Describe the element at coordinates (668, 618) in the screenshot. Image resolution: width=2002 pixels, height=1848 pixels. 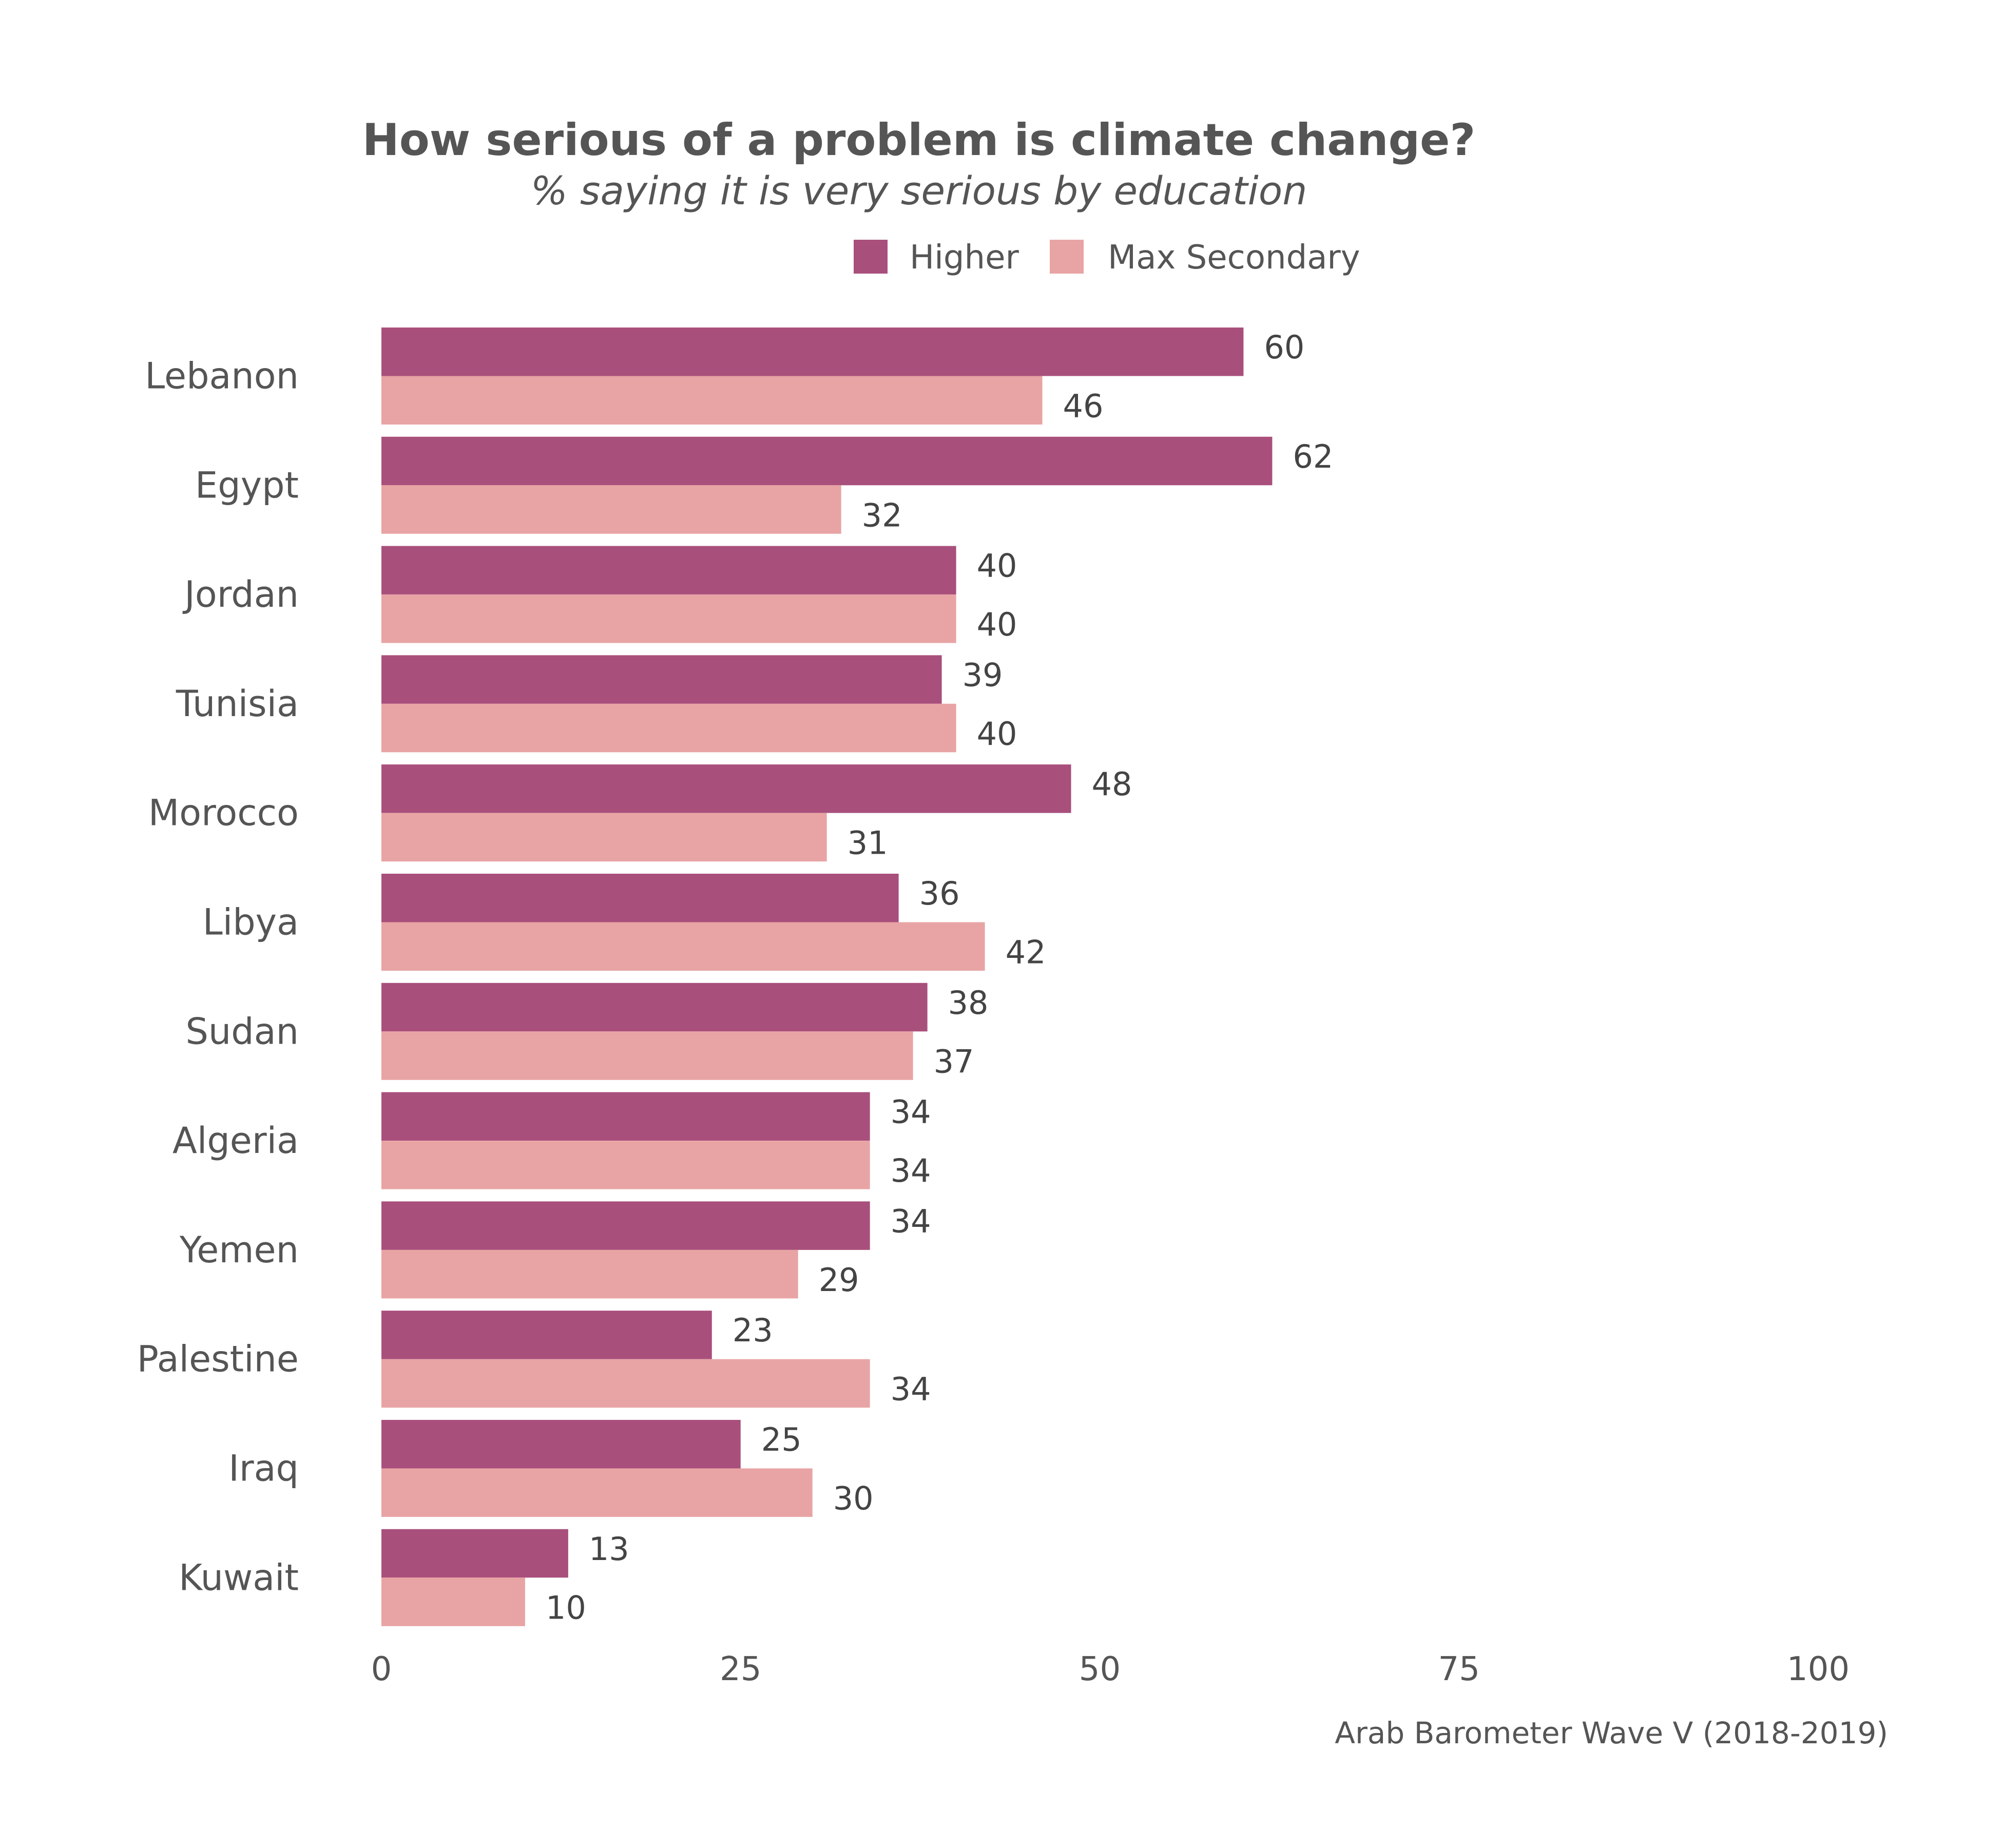
I see `bar-jordan-max-secondary` at that location.